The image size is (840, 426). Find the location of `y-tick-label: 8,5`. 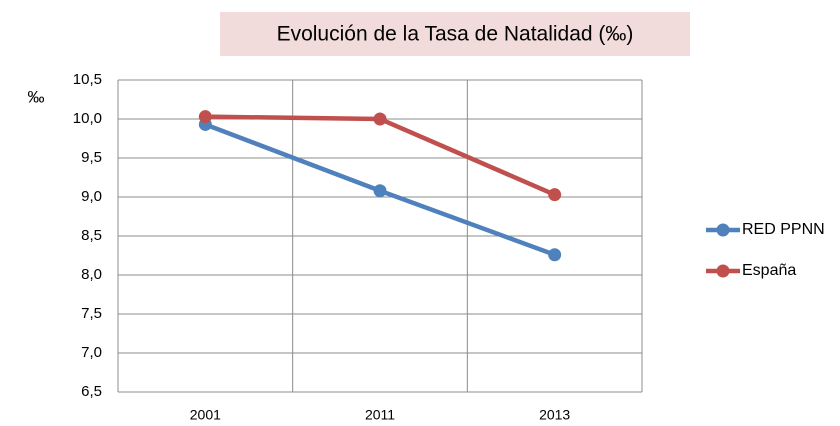

y-tick-label: 8,5 is located at coordinates (91, 235).